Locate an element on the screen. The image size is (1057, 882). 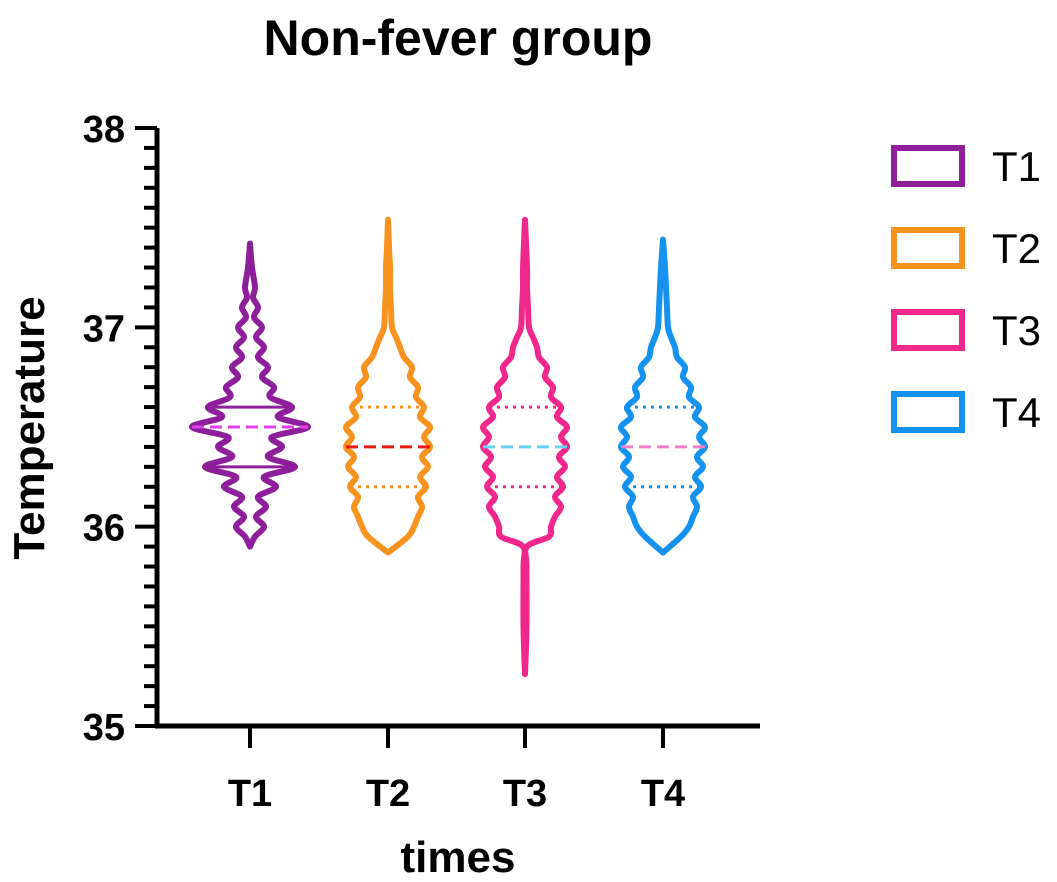
legend-label-t1: T1 is located at coordinates (1016, 166).